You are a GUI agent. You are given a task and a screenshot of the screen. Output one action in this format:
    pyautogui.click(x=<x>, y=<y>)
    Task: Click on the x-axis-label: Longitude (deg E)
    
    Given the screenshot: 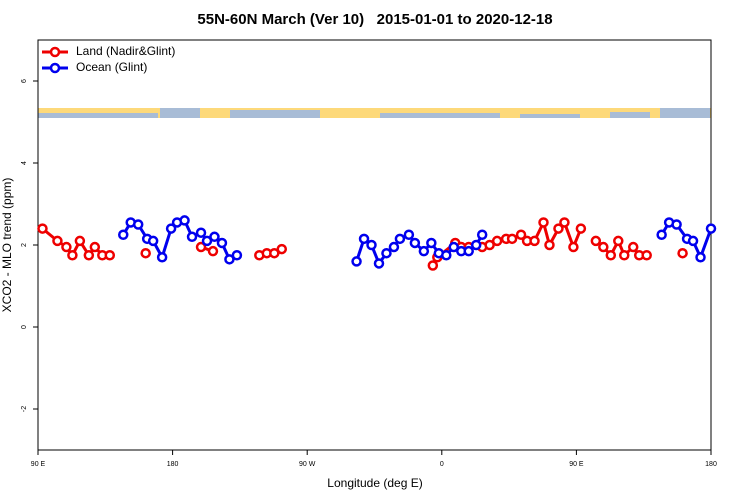 What is the action you would take?
    pyautogui.click(x=374, y=483)
    